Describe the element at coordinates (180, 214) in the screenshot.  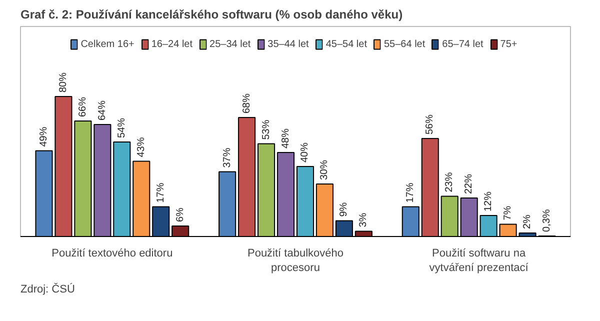
I see `data-label: 6%` at that location.